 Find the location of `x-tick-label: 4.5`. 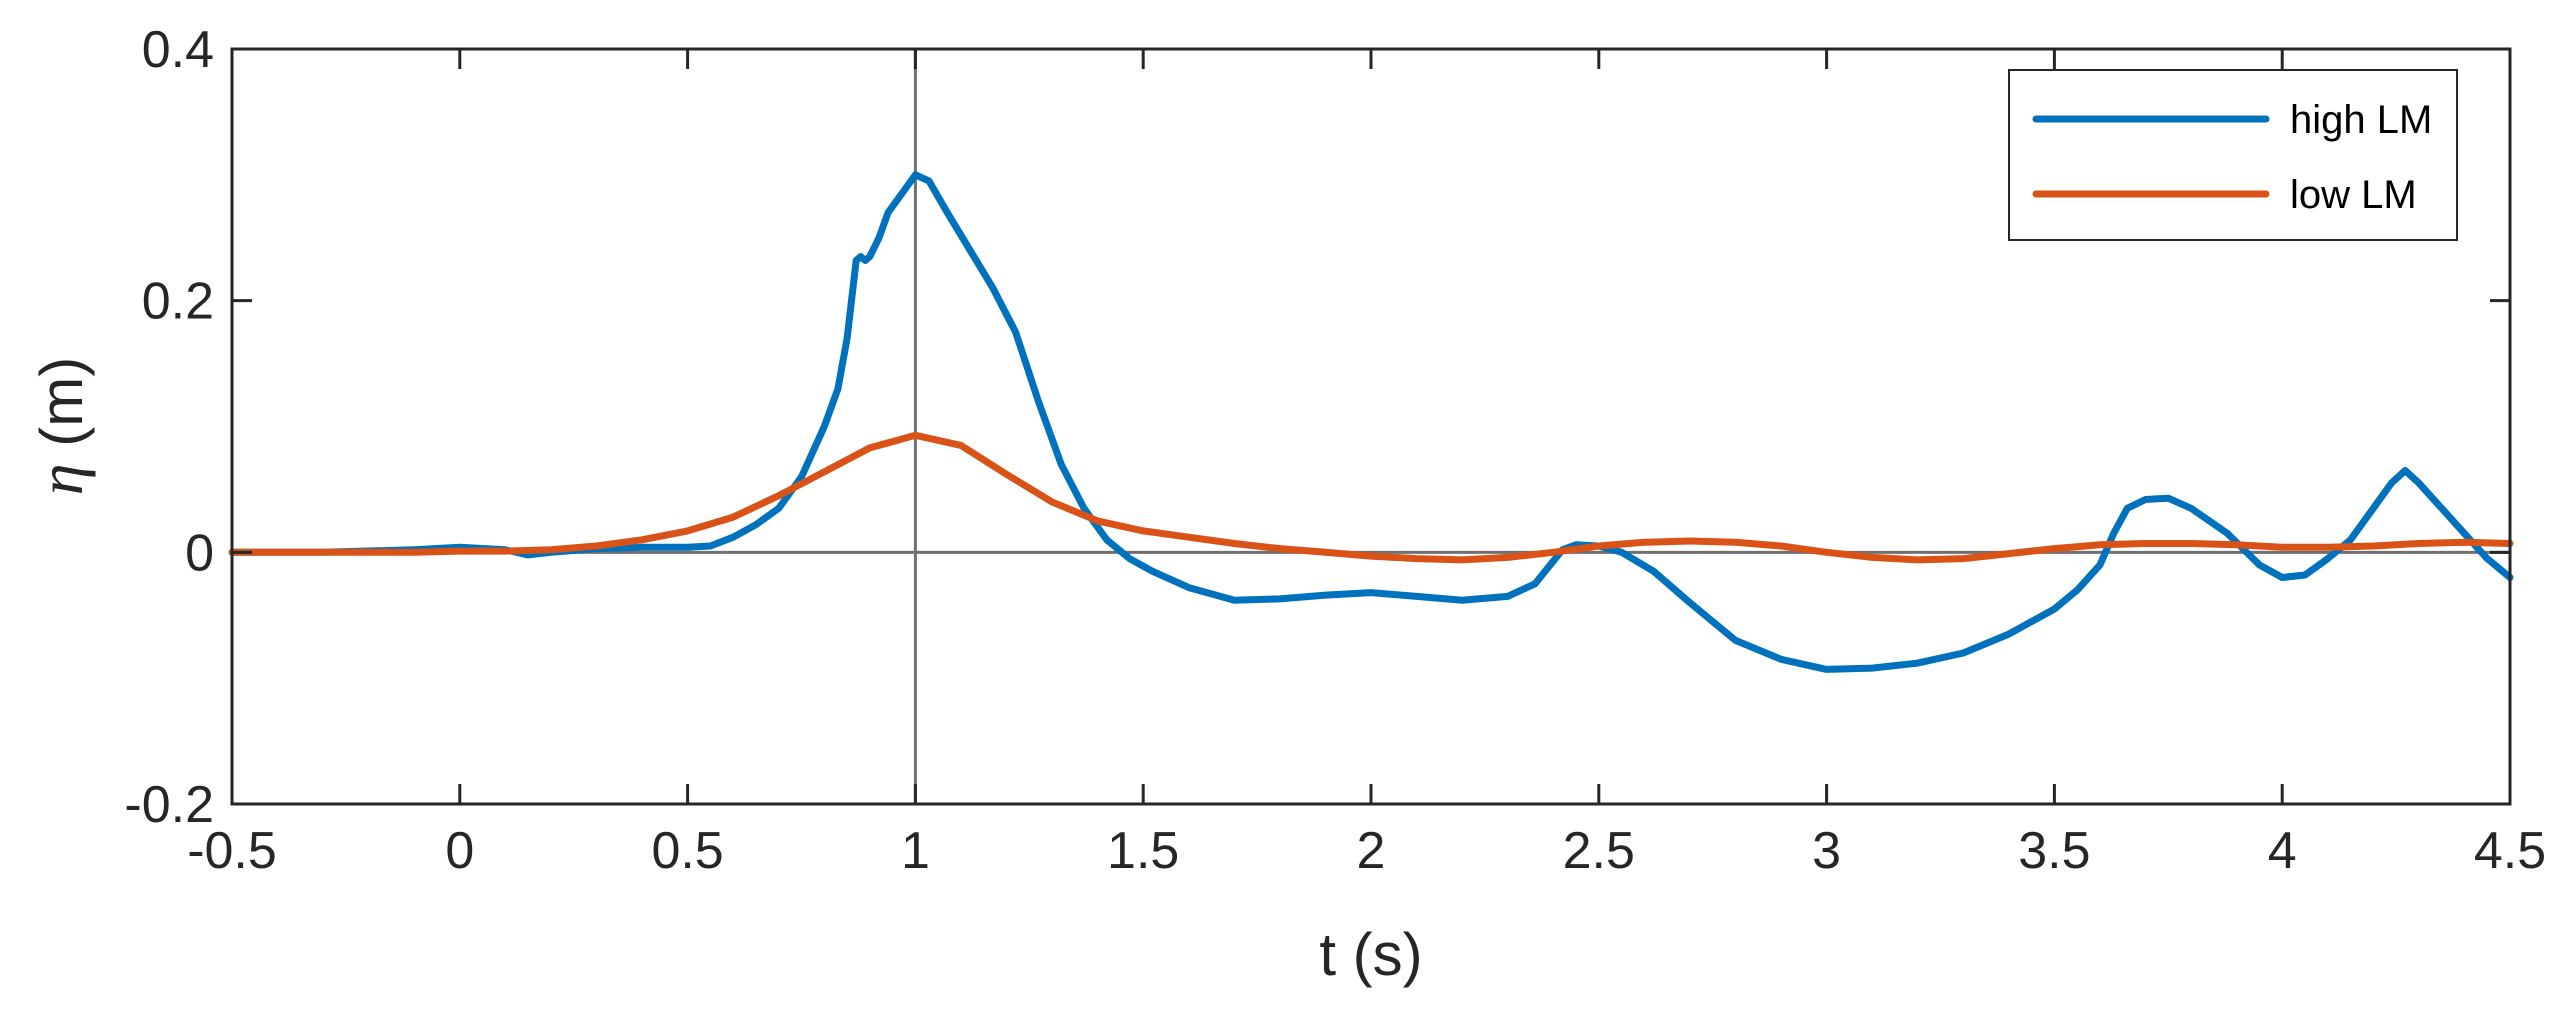

x-tick-label: 4.5 is located at coordinates (2510, 851).